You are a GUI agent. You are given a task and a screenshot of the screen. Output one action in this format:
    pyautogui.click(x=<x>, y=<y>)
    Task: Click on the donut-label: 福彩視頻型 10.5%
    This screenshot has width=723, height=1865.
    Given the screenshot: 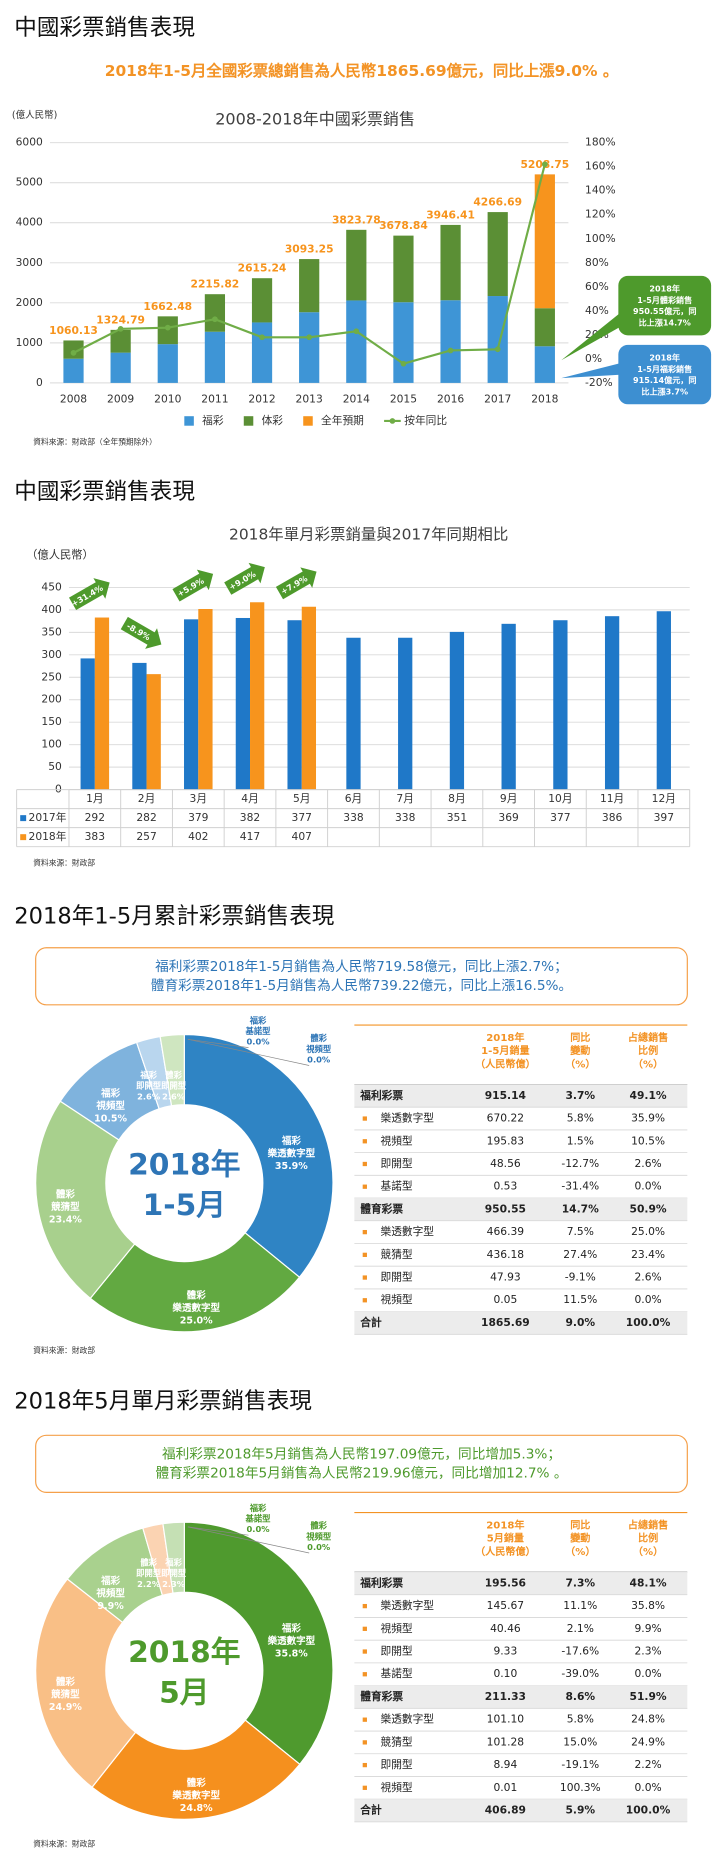 What is the action you would take?
    pyautogui.click(x=110, y=1105)
    